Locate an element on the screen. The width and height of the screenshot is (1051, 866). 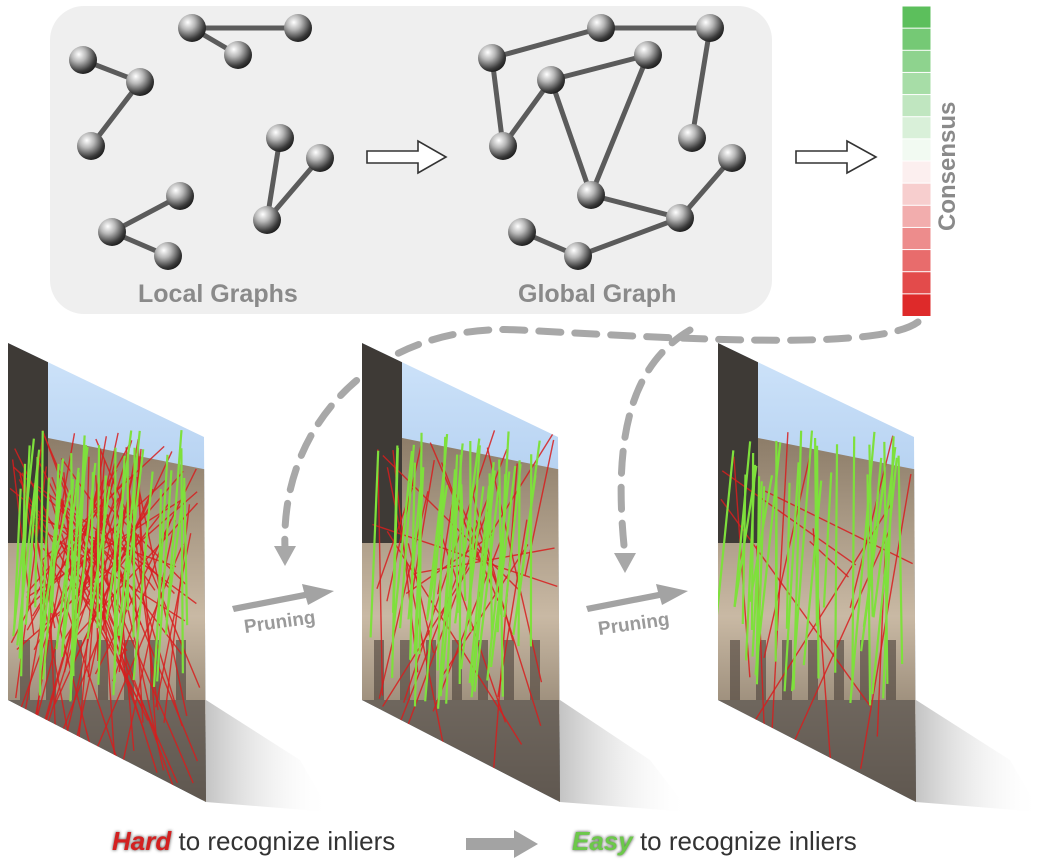
consensus-bar is located at coordinates (916, 161).